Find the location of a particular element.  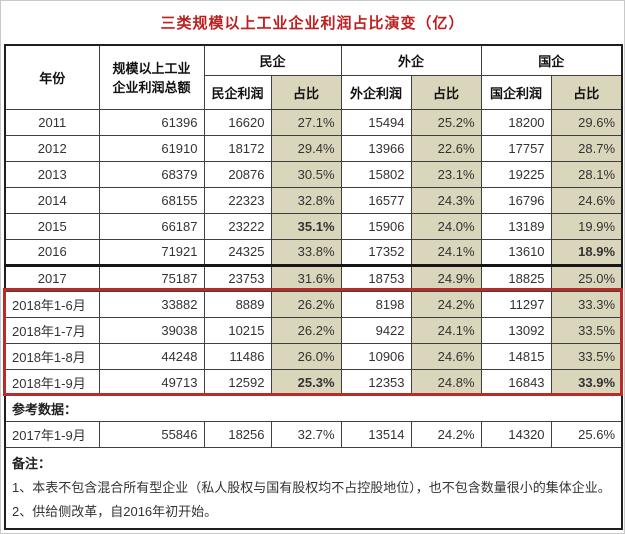

cell-private-profit: 18256 is located at coordinates (237, 434).